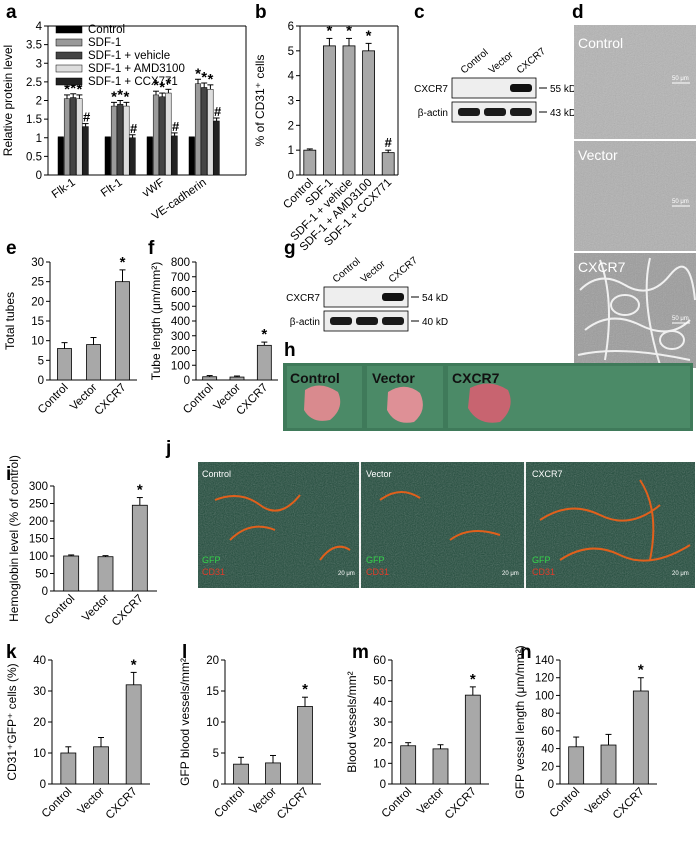  I want to click on legend-label: Control, so click(106, 30).